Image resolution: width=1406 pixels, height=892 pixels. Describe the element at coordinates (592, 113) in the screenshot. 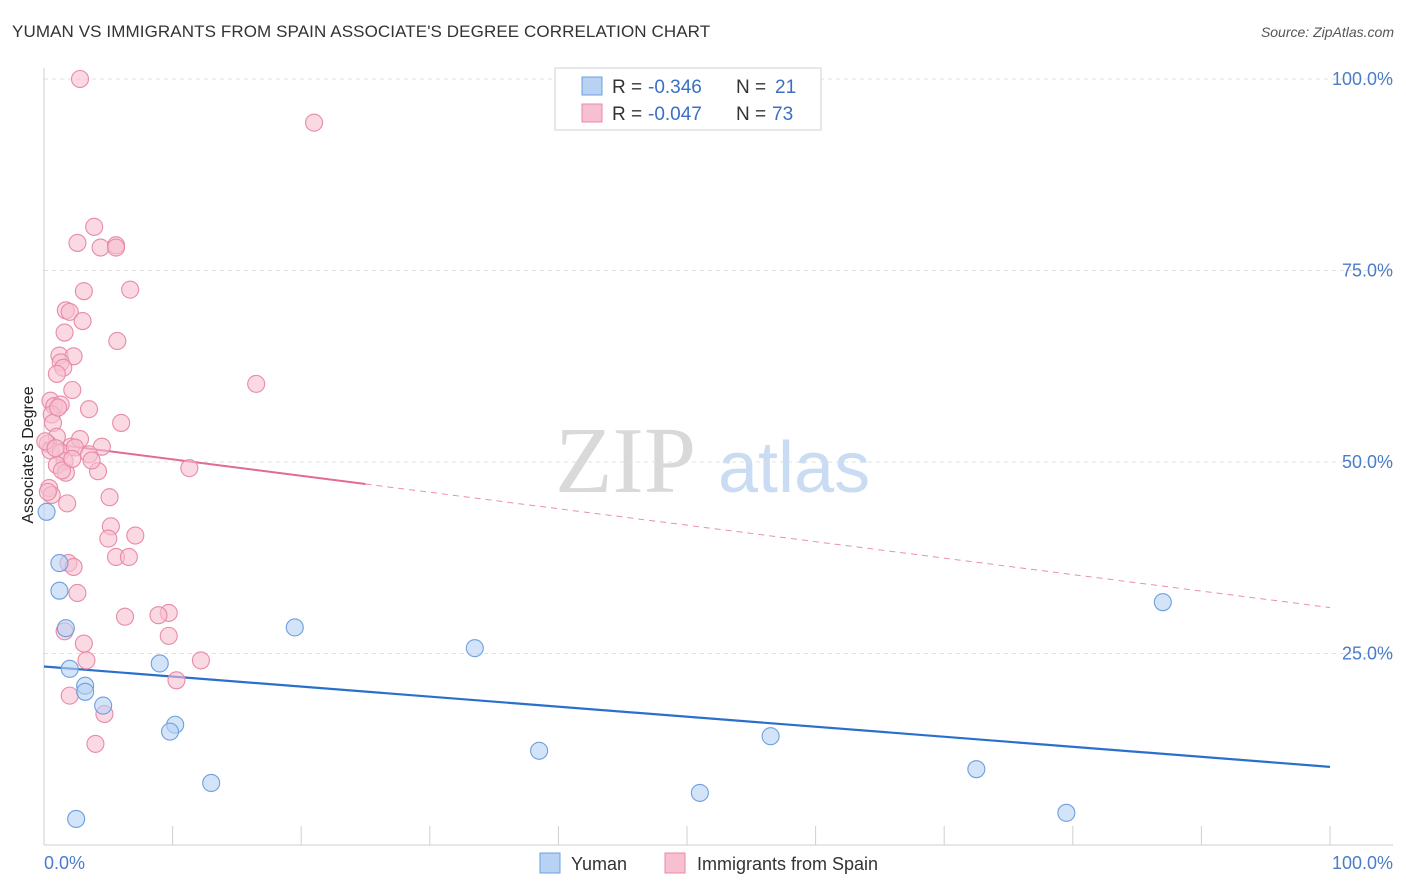

I see `legend-swatch-spain` at that location.